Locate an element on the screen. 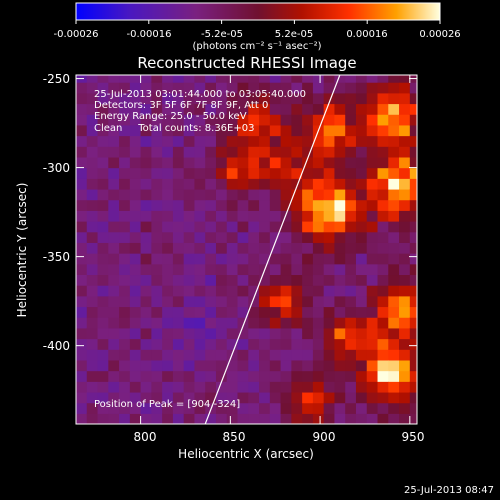 This screenshot has height=500, width=500. plot-title: Reconstructed RHESSI Image is located at coordinates (246, 63).